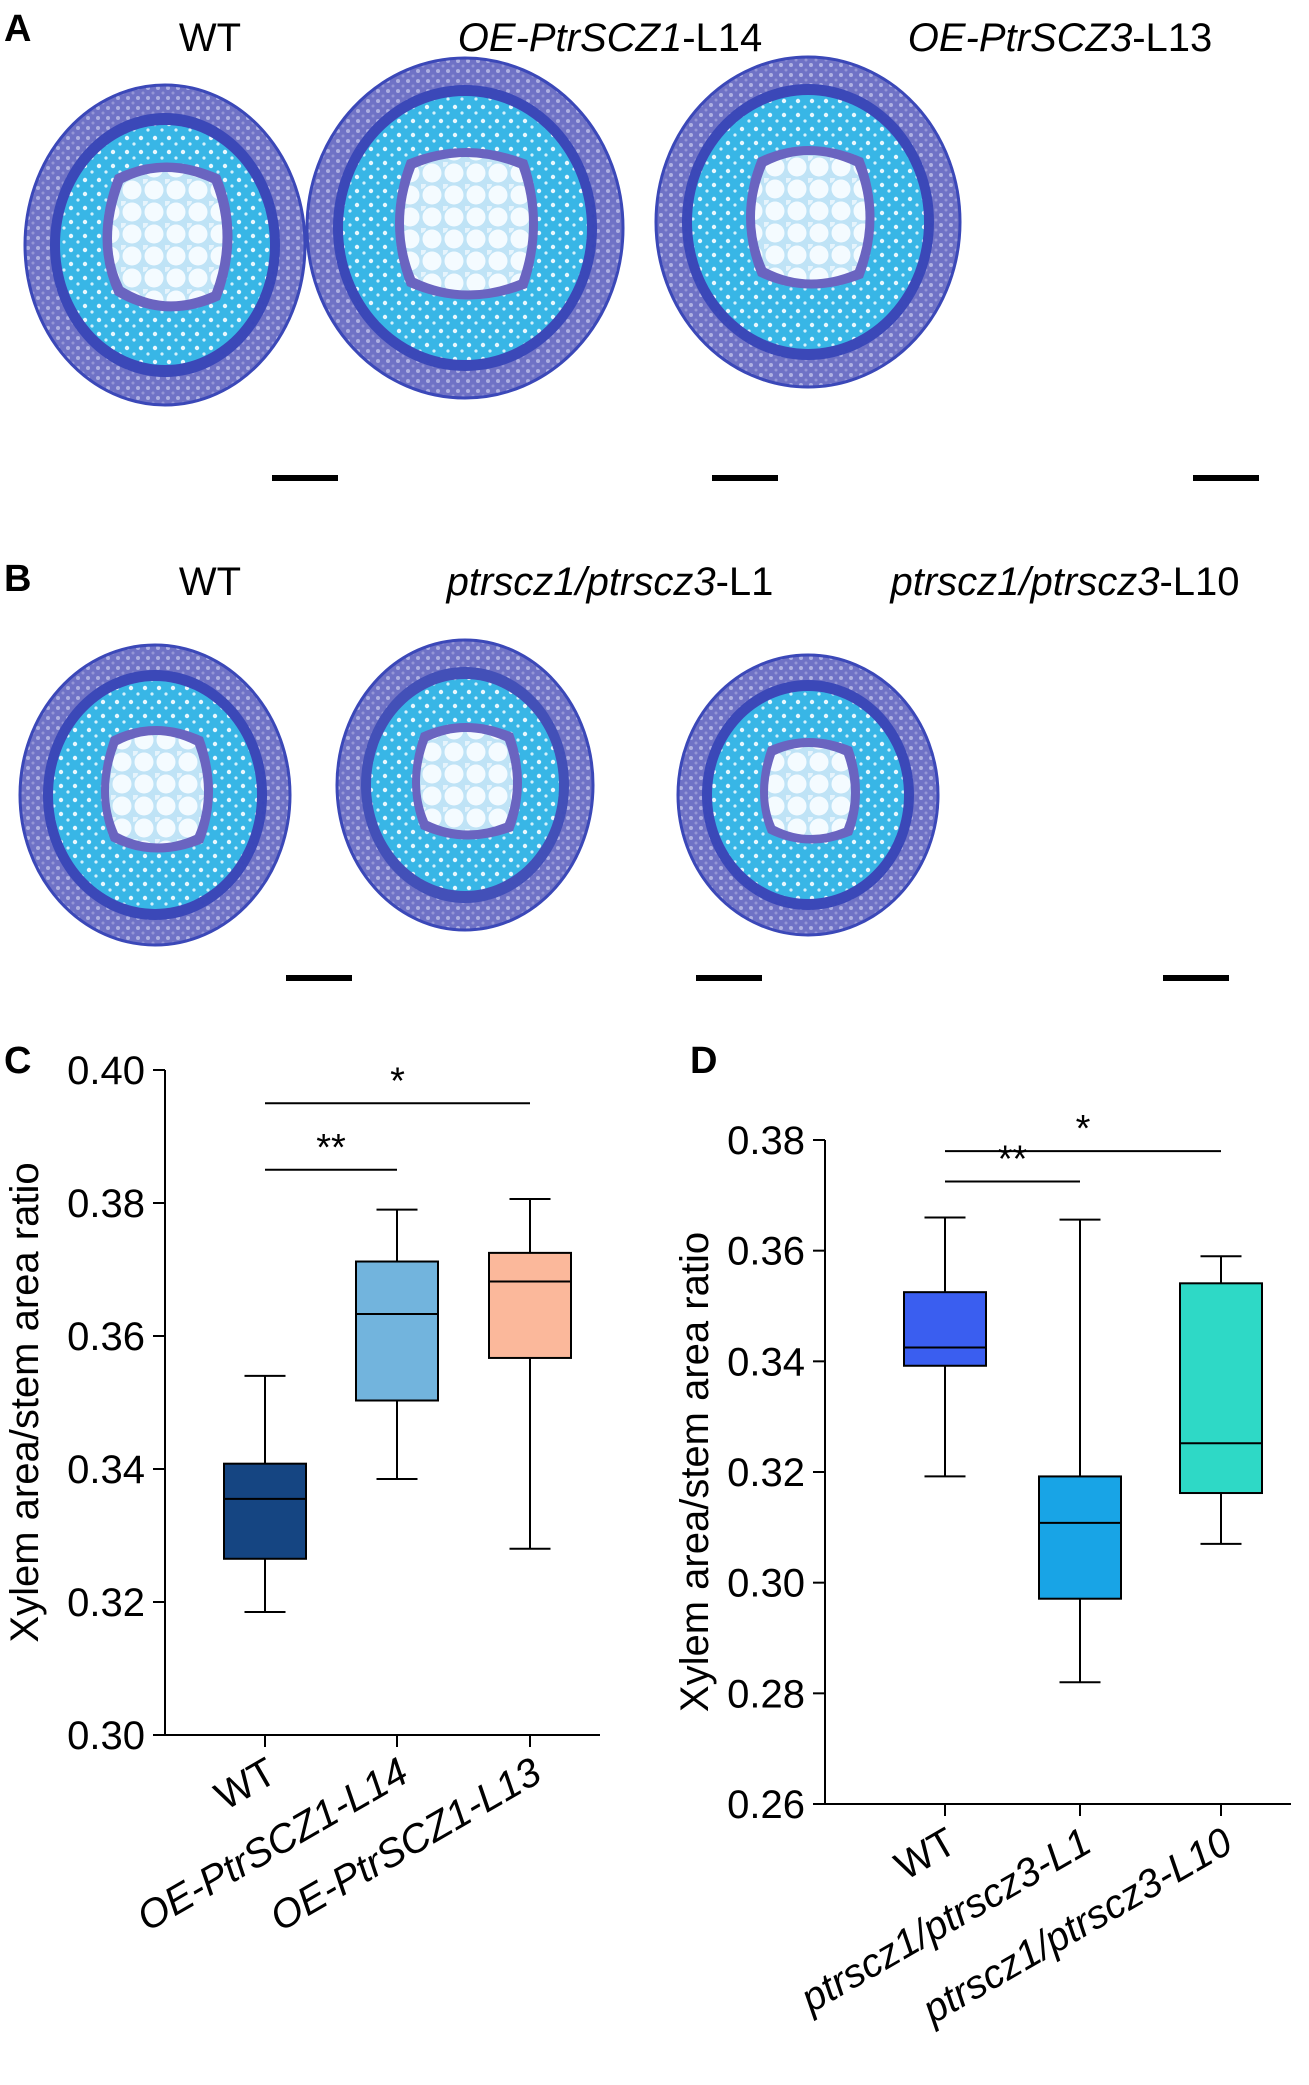 The width and height of the screenshot is (1309, 2085). What do you see at coordinates (465, 228) in the screenshot?
I see `stem-section-a-oe1` at bounding box center [465, 228].